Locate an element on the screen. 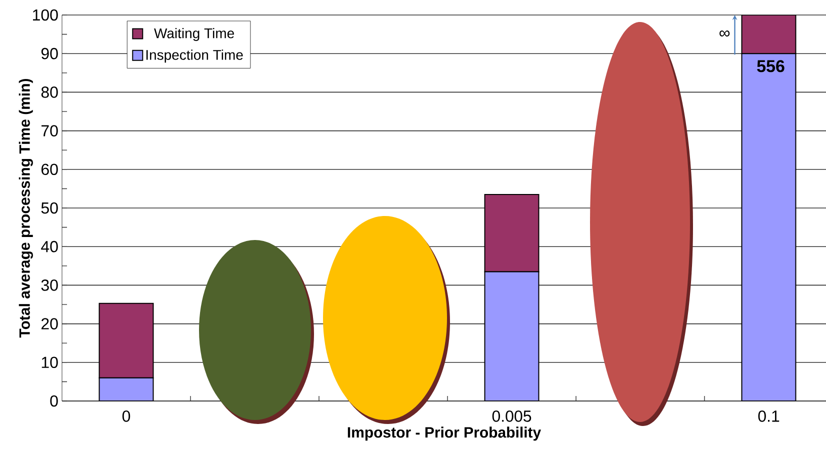  x-tick-label: 0.1 is located at coordinates (769, 416).